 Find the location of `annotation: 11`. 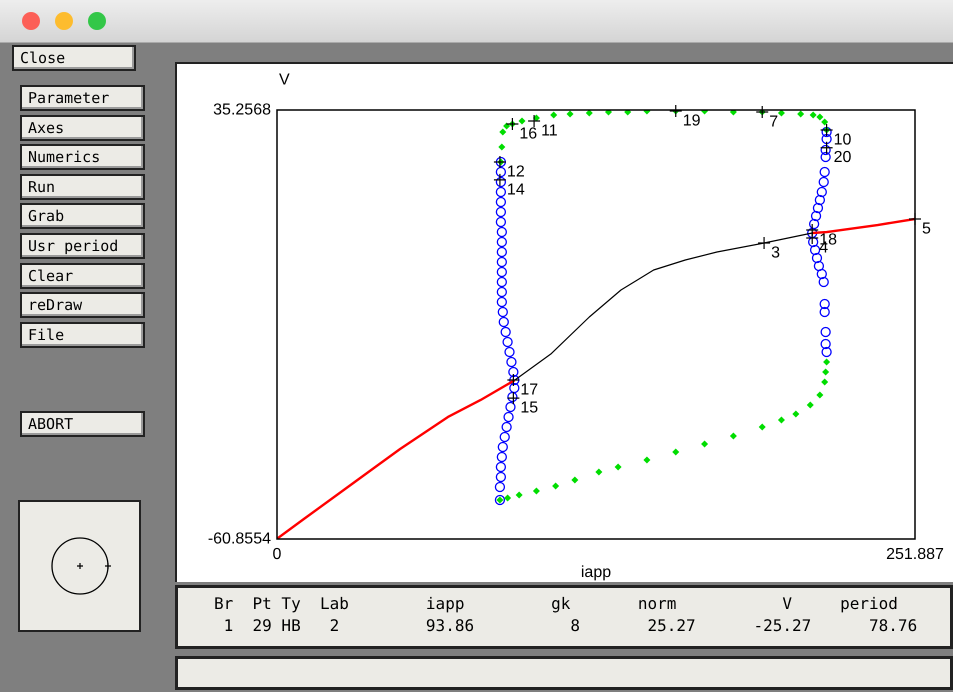

annotation: 11 is located at coordinates (549, 131).